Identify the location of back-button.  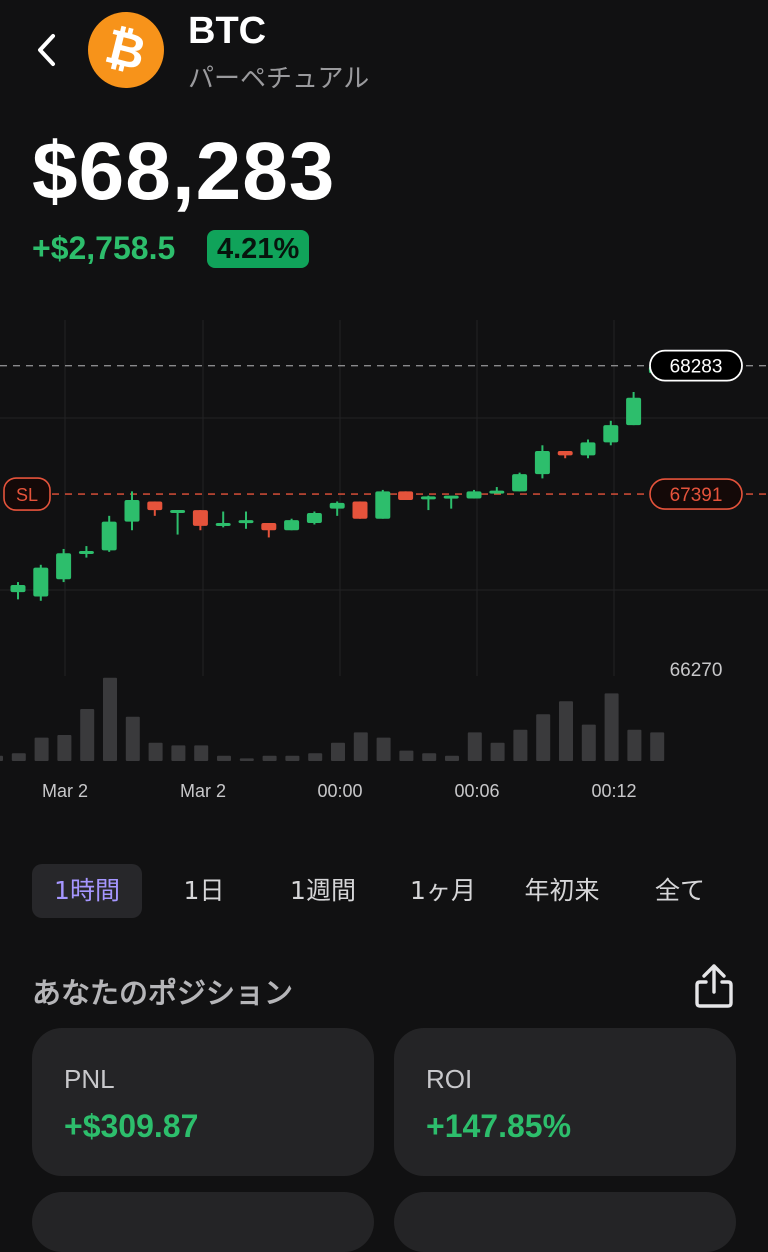
(47, 50).